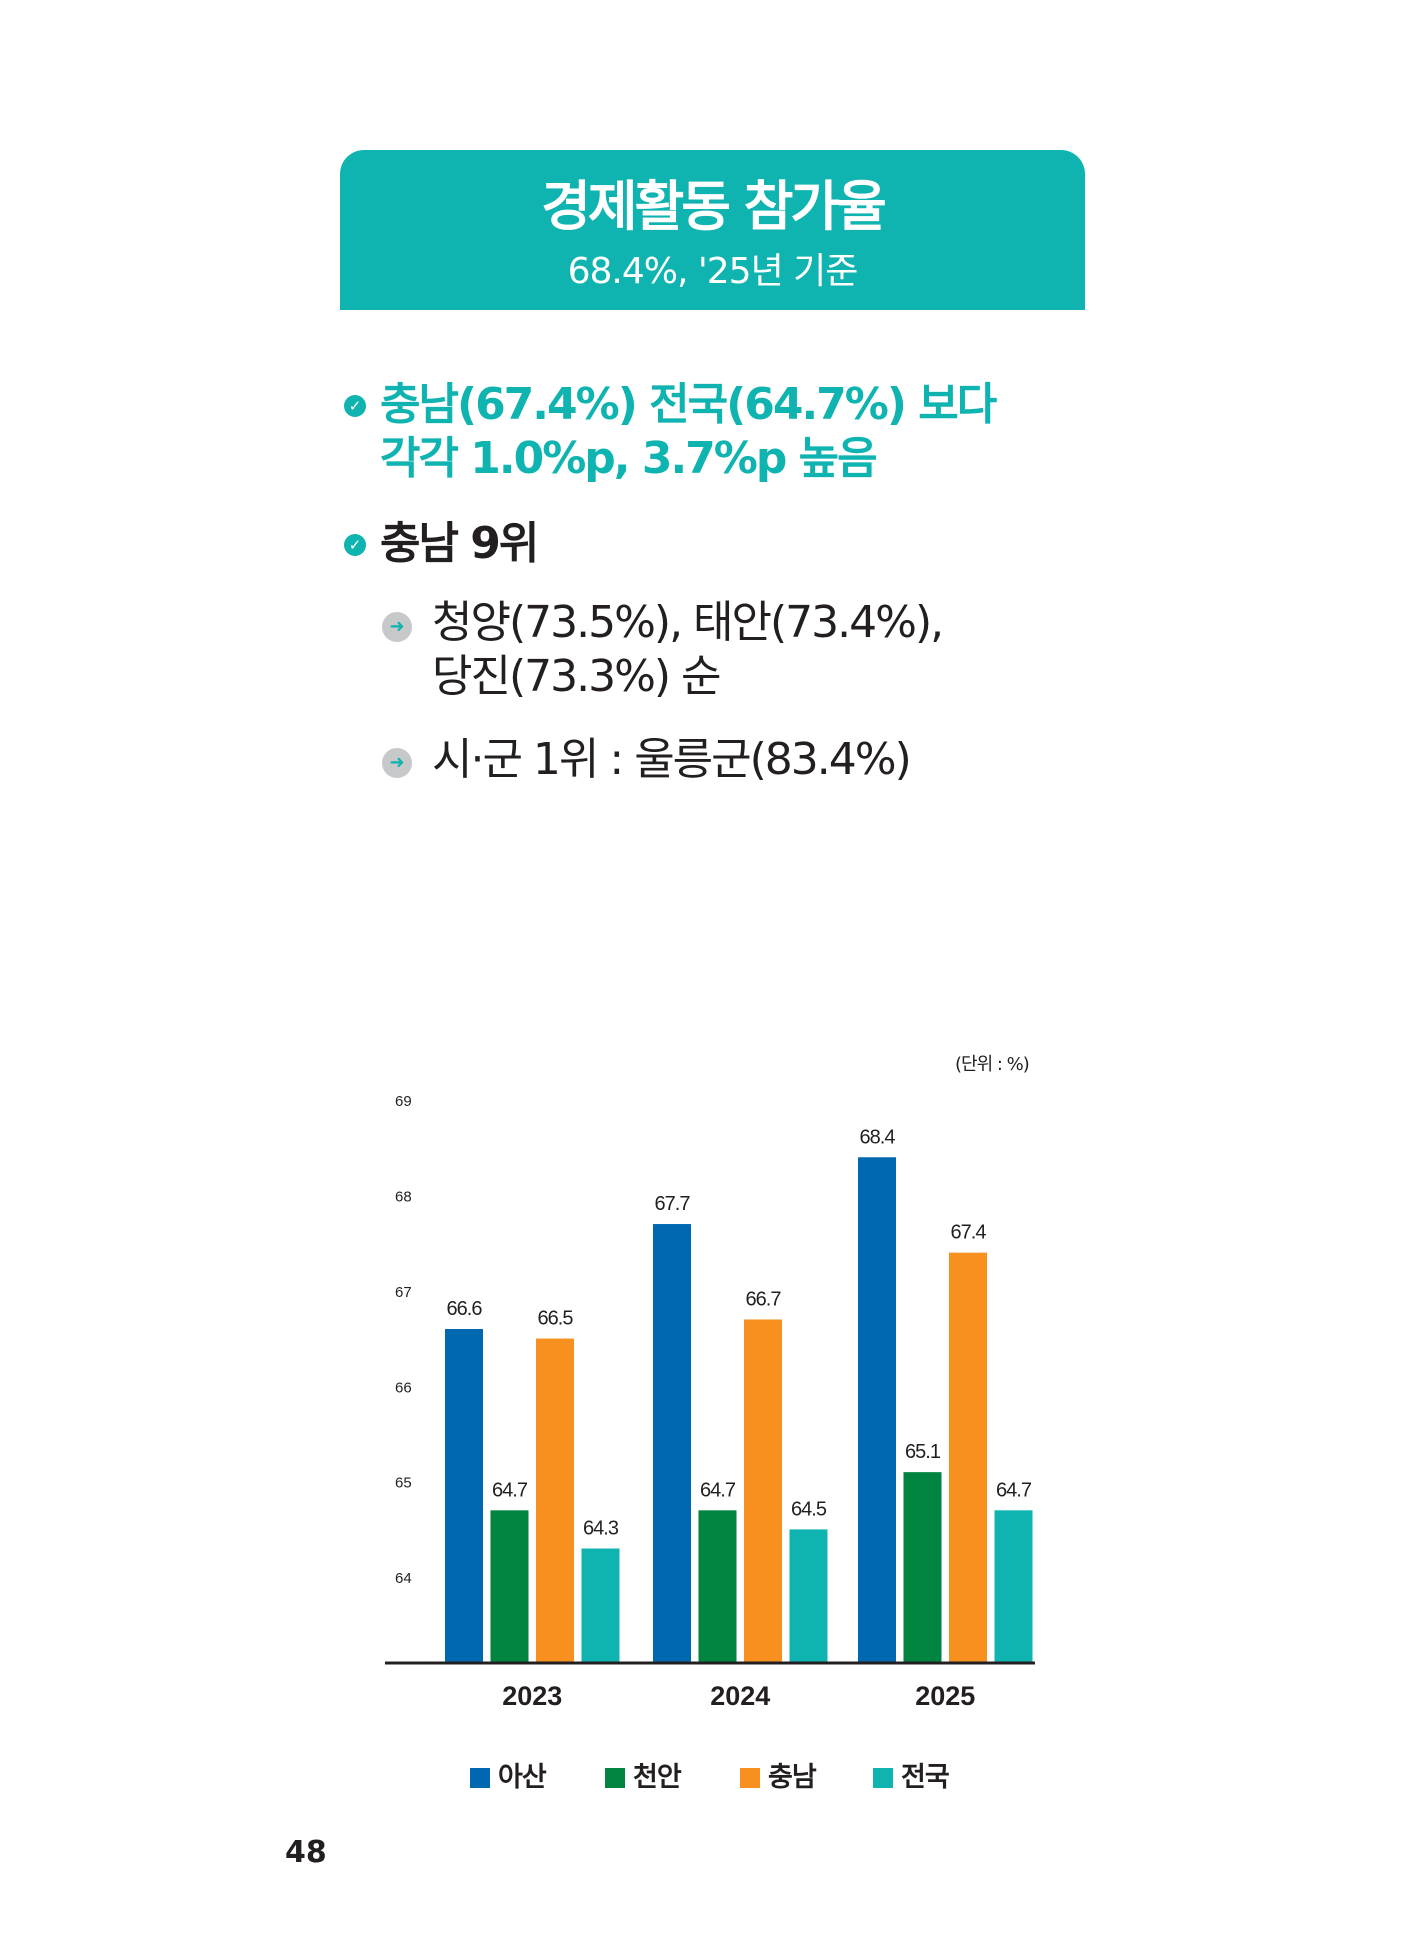  What do you see at coordinates (403, 1292) in the screenshot?
I see `y-tick-label: 67` at bounding box center [403, 1292].